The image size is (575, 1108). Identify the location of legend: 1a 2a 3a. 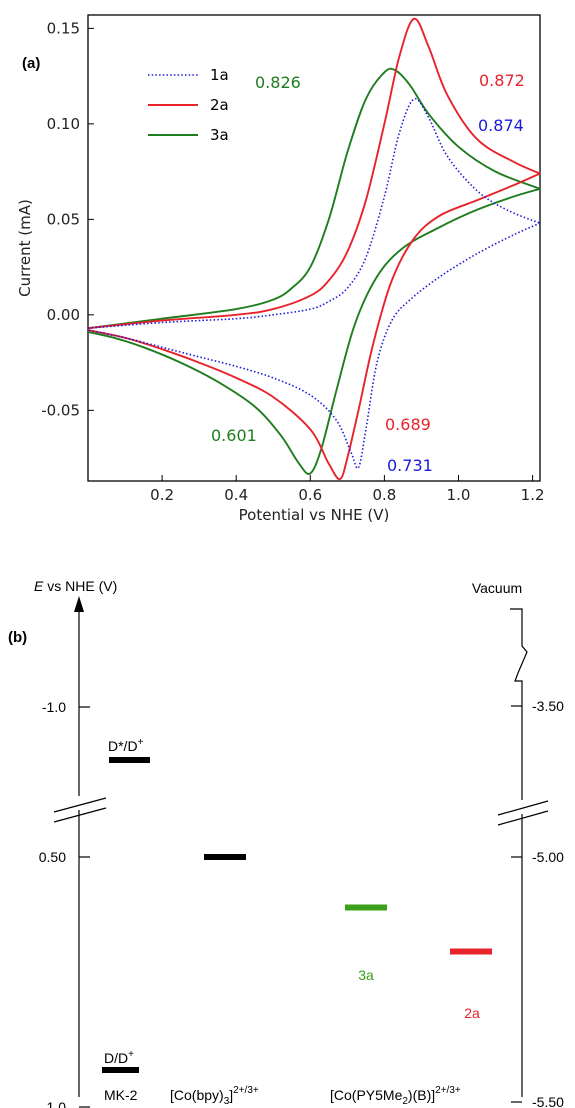
(188, 105).